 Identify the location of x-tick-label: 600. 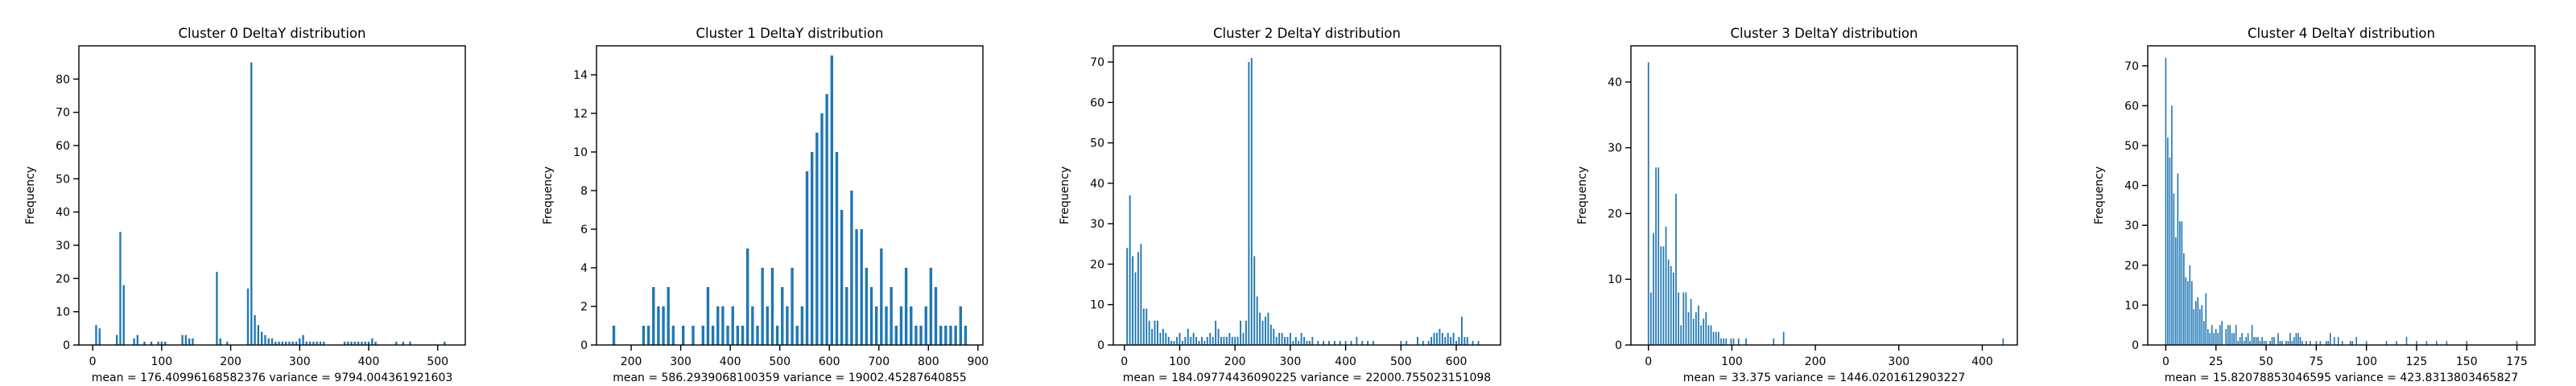
(1457, 361).